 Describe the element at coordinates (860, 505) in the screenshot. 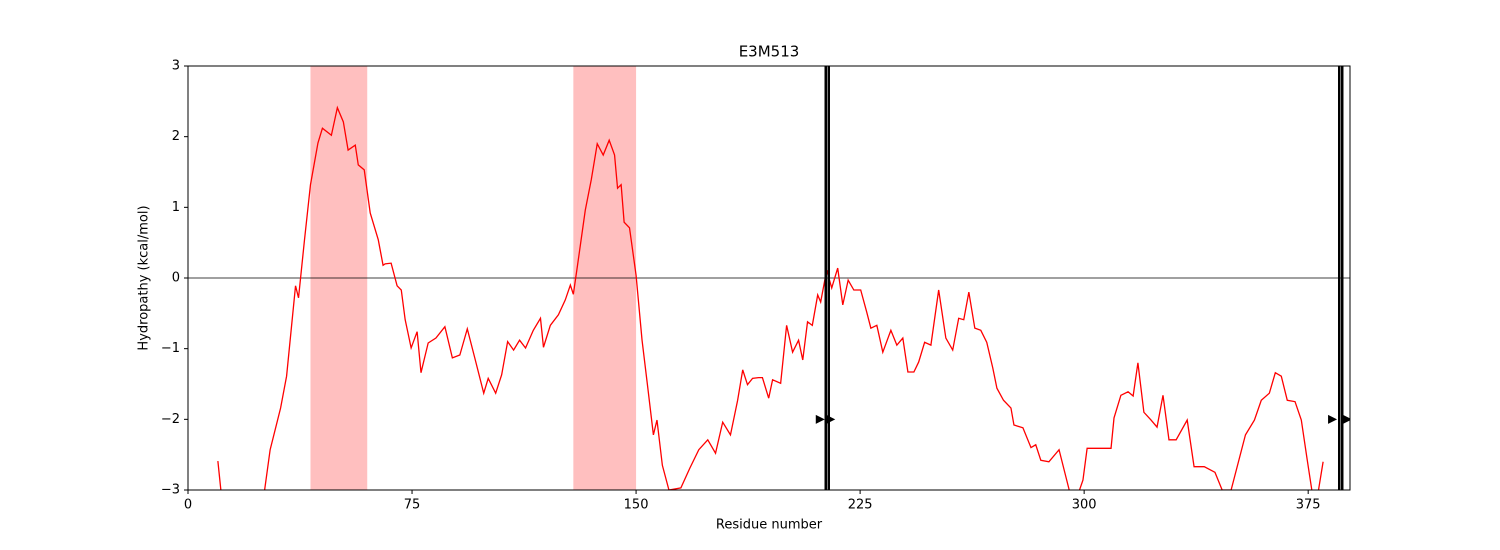

I see `x-tick-label: 225` at that location.